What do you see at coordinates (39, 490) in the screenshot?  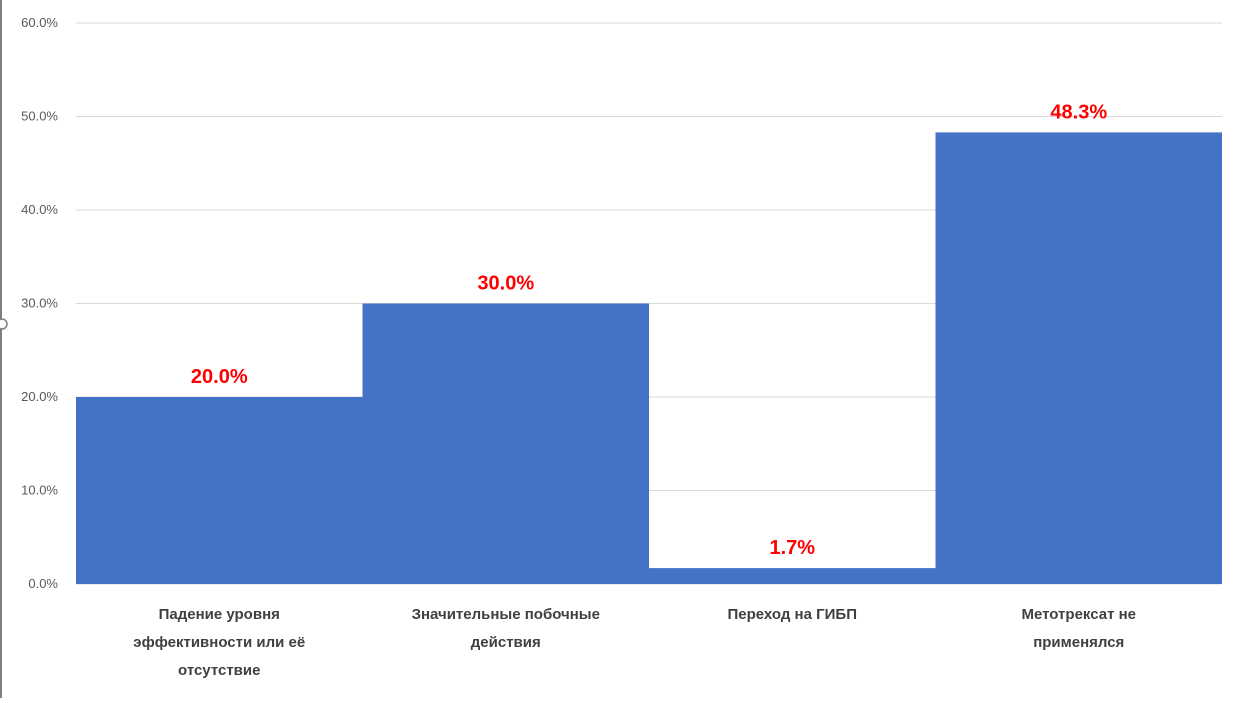 I see `y-tick-label: 10.0%` at bounding box center [39, 490].